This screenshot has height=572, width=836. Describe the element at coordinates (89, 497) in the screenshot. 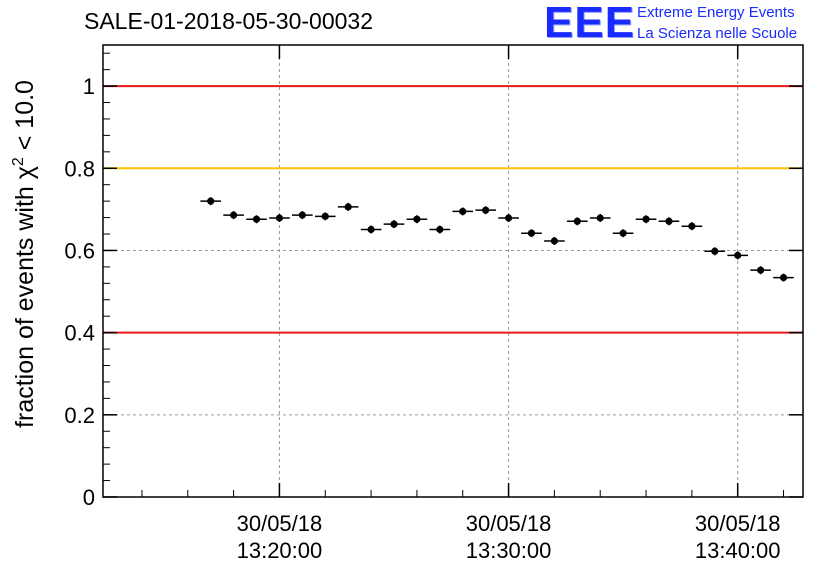

I see `y-tick-label: 0` at that location.